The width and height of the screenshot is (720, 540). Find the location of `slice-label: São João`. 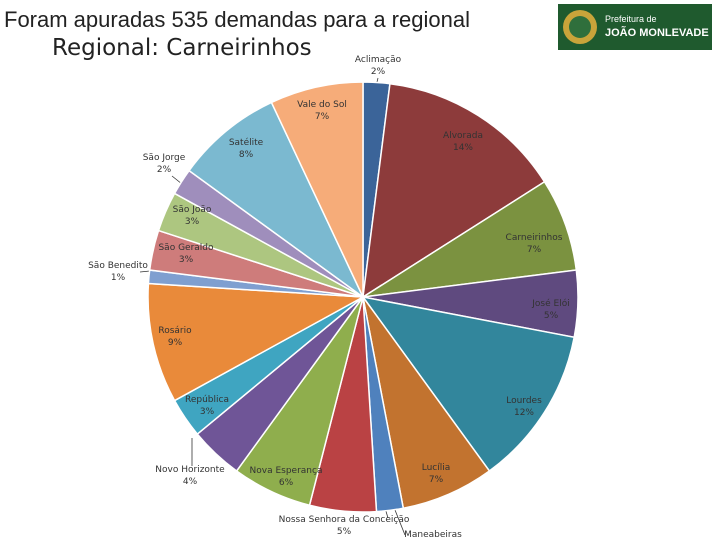

slice-label: São João is located at coordinates (192, 210).